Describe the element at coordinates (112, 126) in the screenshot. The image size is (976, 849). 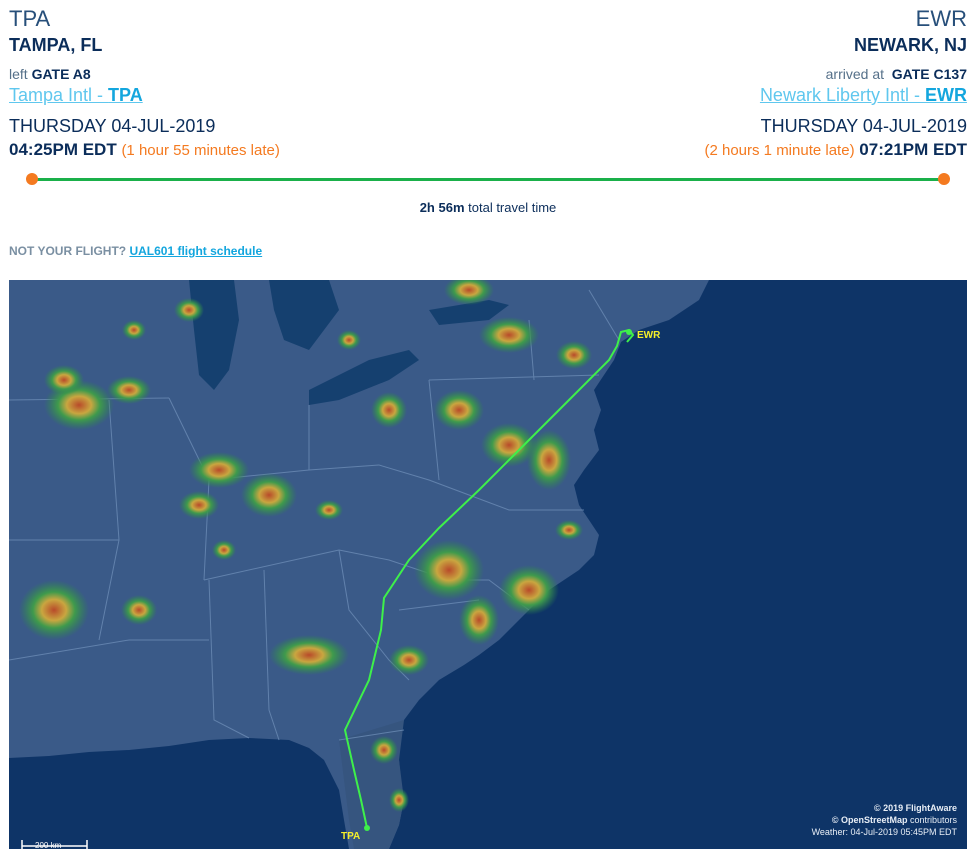
I see `origin-date: THURSDAY 04-JUL-2019` at that location.